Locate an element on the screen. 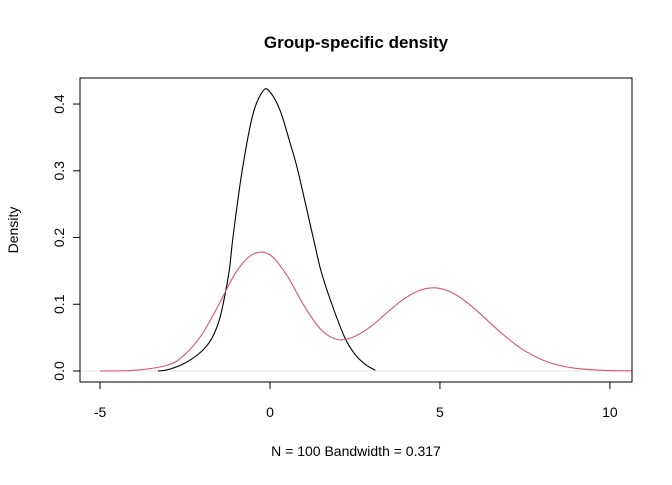  x-tick-label: 0 is located at coordinates (270, 412).